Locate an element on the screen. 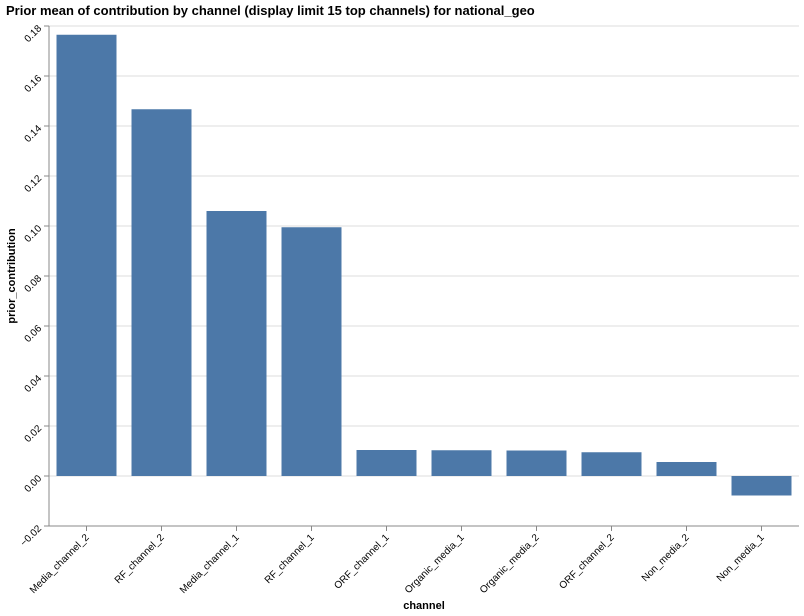  y-tick-label: −0.02 is located at coordinates (31, 536).